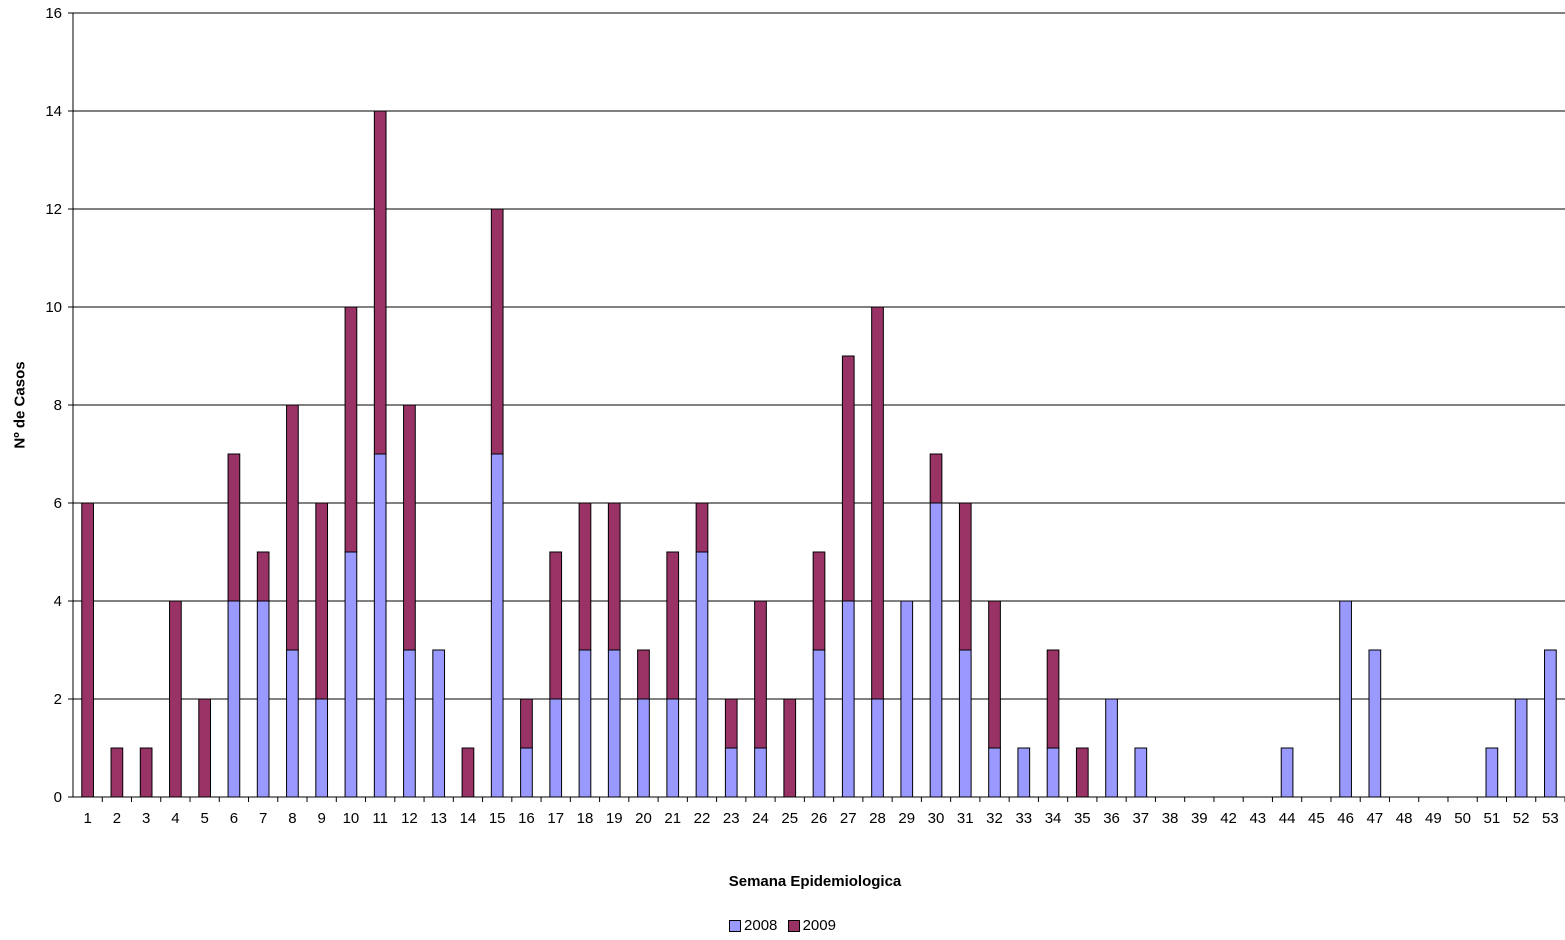 This screenshot has width=1565, height=940. Describe the element at coordinates (1433, 818) in the screenshot. I see `x-tick-label-49: 49` at that location.